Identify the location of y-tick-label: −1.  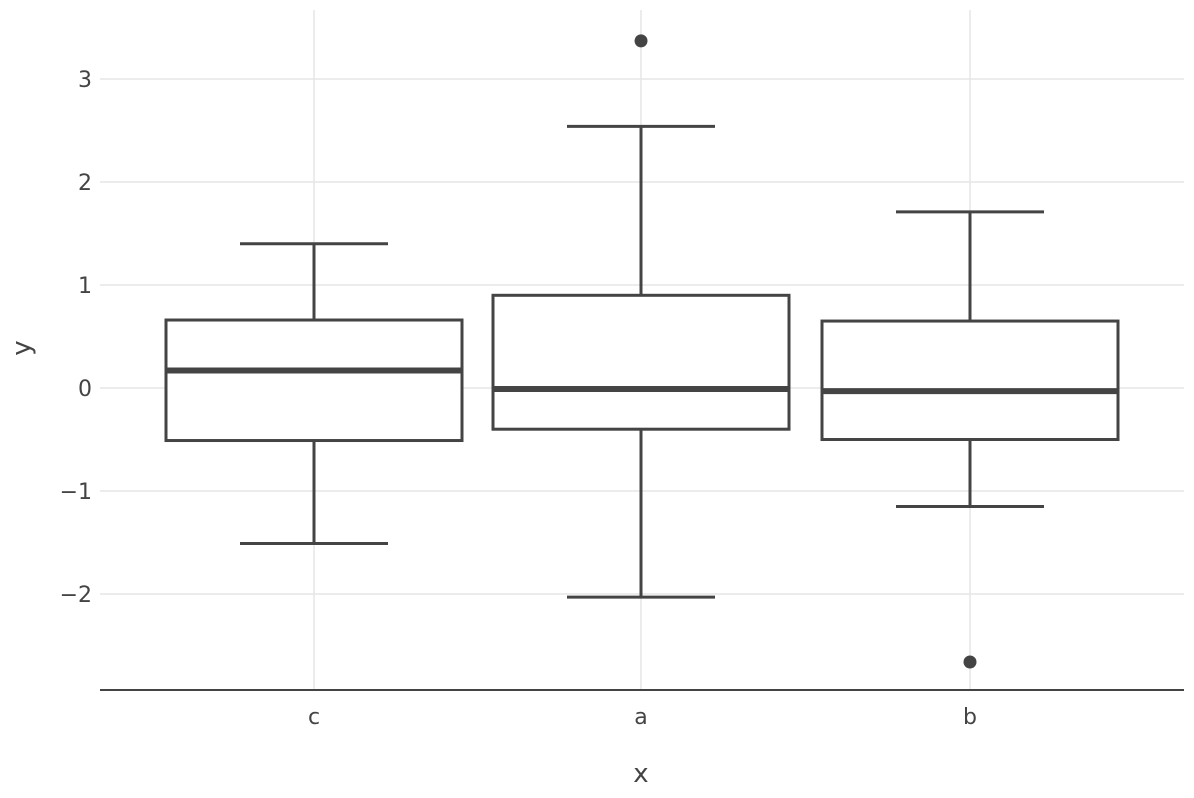
(76, 492).